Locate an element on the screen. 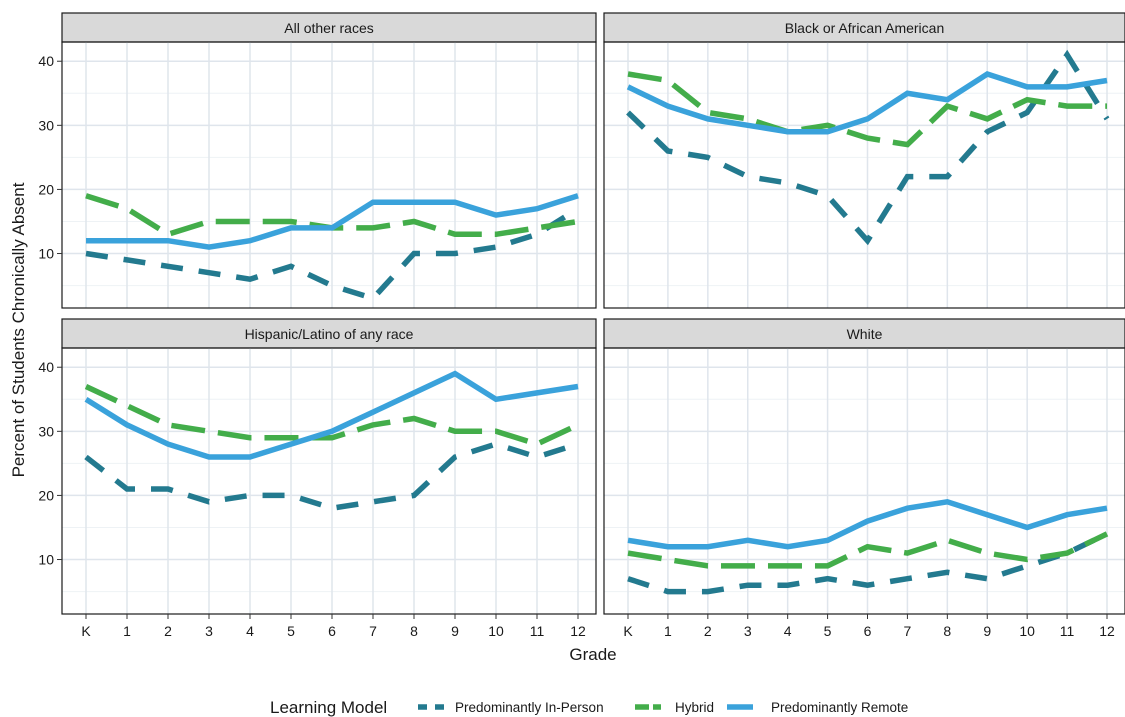 Image resolution: width=1125 pixels, height=717 pixels. legend-item: Hybrid is located at coordinates (674, 707).